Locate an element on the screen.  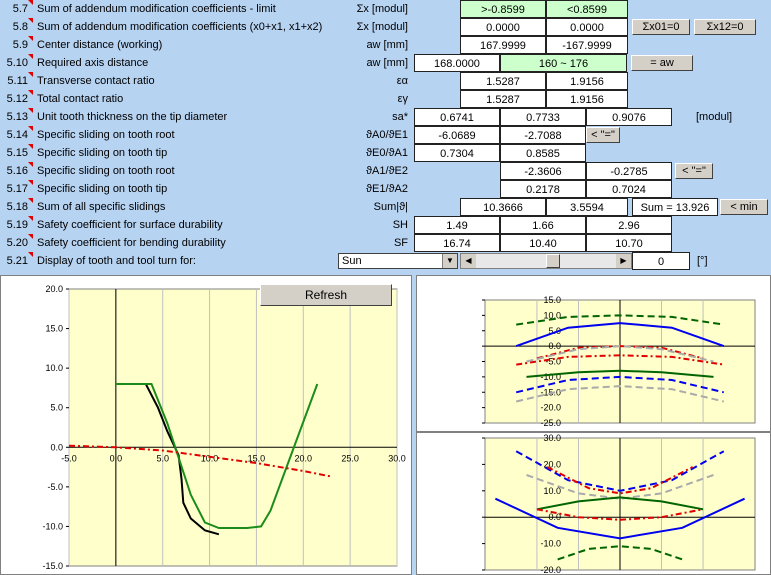
row-number: 5.13 is located at coordinates (17, 117).